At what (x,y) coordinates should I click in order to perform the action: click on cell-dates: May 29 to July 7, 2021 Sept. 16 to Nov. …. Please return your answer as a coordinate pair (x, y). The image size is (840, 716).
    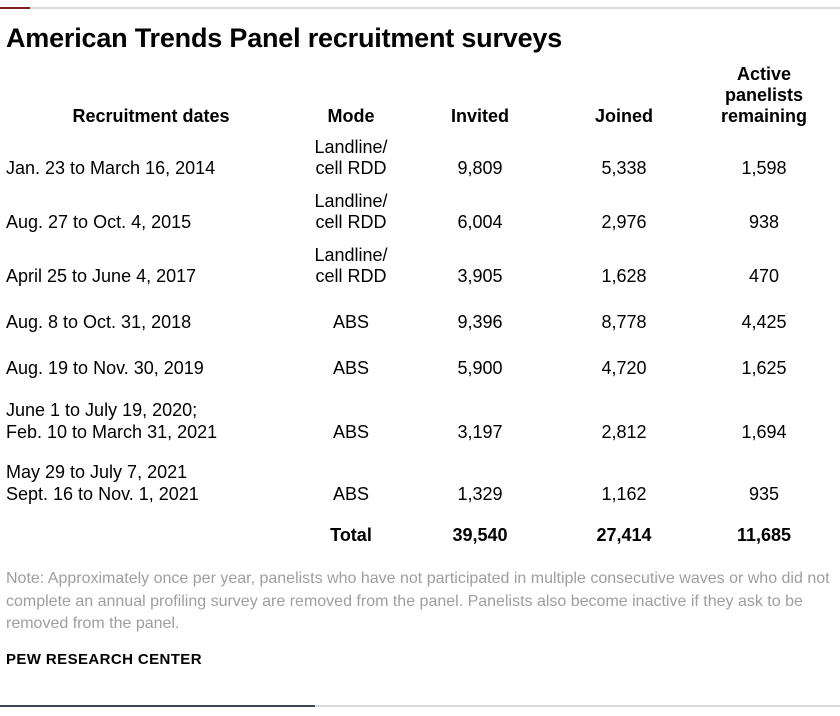
    Looking at the image, I should click on (102, 483).